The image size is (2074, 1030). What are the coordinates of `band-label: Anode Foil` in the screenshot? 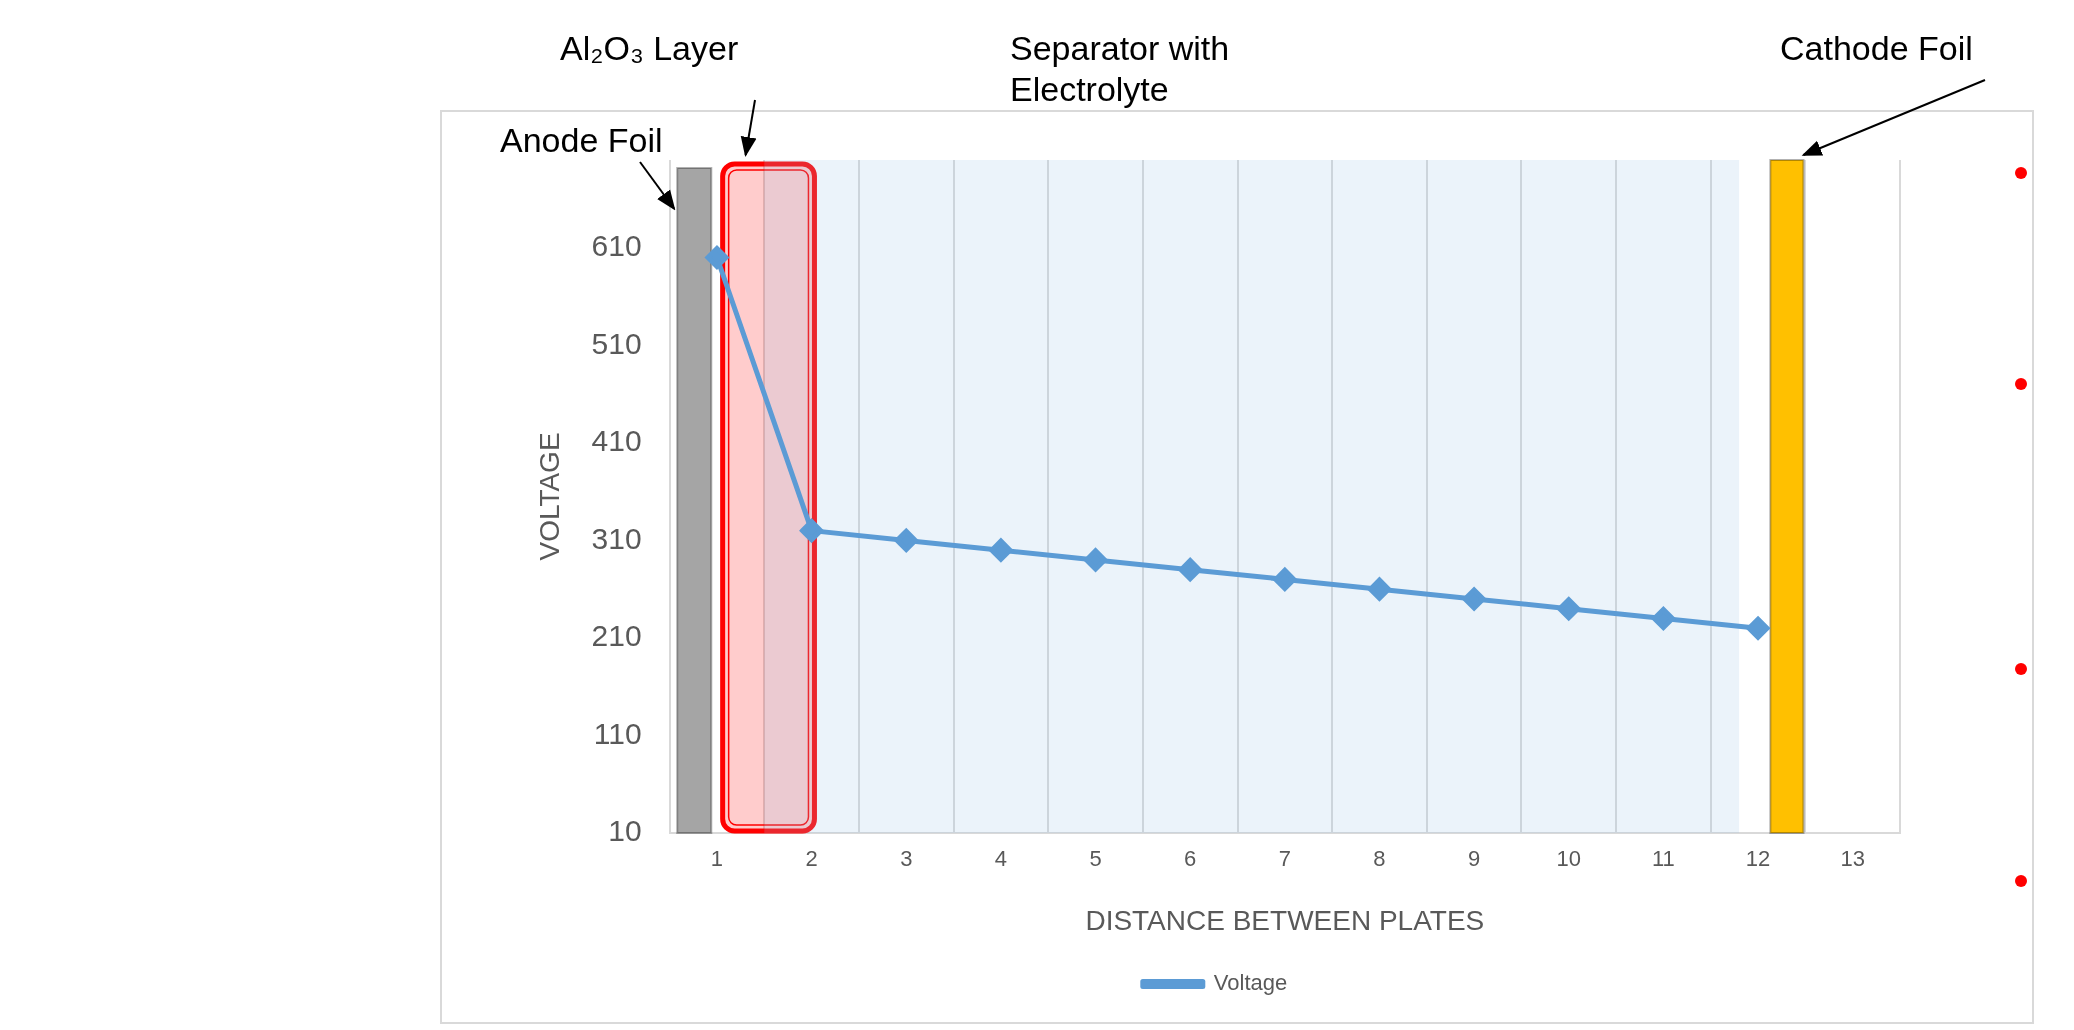 It's located at (581, 140).